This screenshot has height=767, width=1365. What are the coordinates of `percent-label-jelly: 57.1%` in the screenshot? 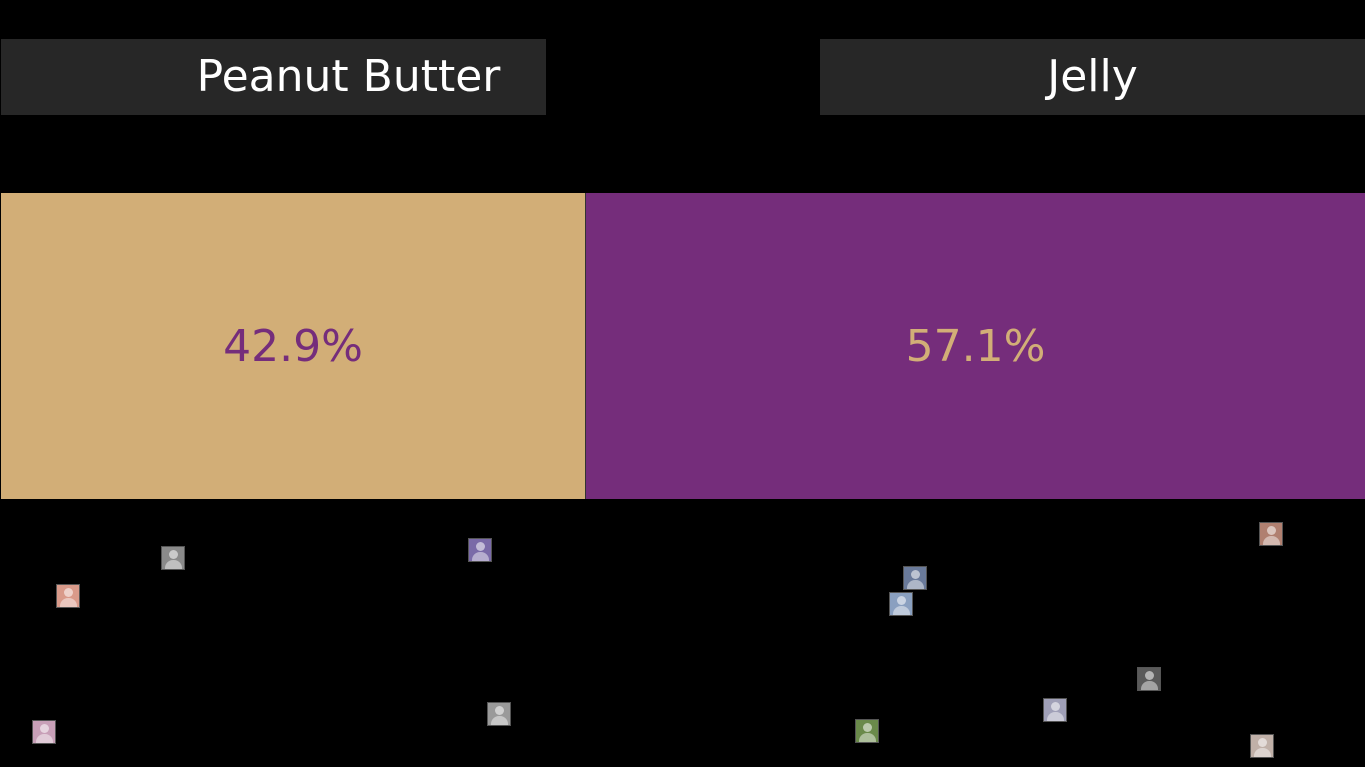 It's located at (975, 346).